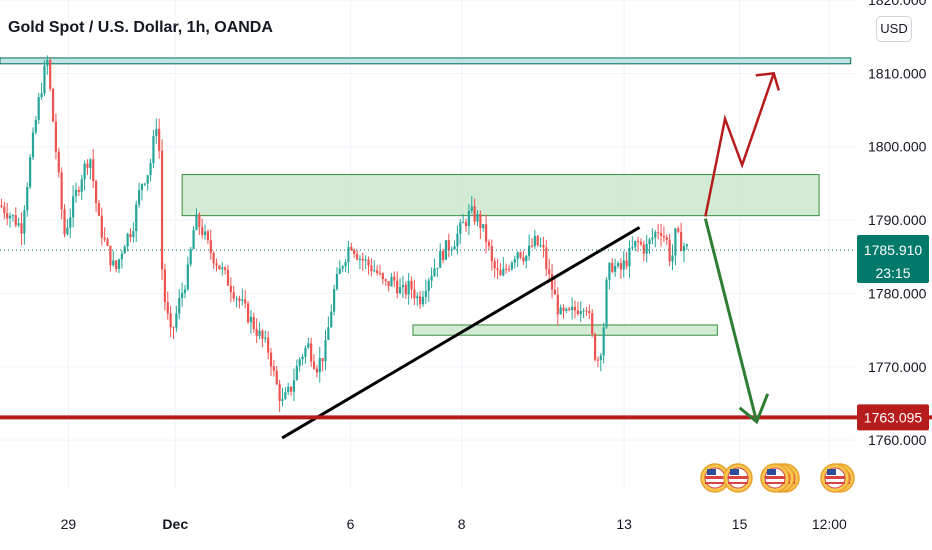  I want to click on time-tick-label: 6, so click(351, 524).